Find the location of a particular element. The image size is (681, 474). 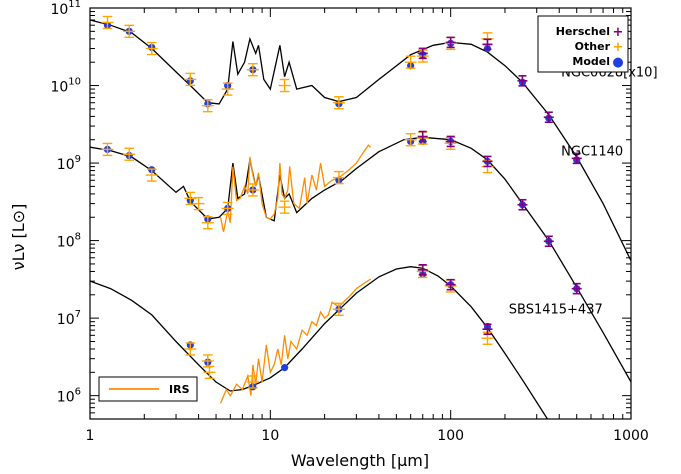

legend-irs: IRS is located at coordinates (148, 389).